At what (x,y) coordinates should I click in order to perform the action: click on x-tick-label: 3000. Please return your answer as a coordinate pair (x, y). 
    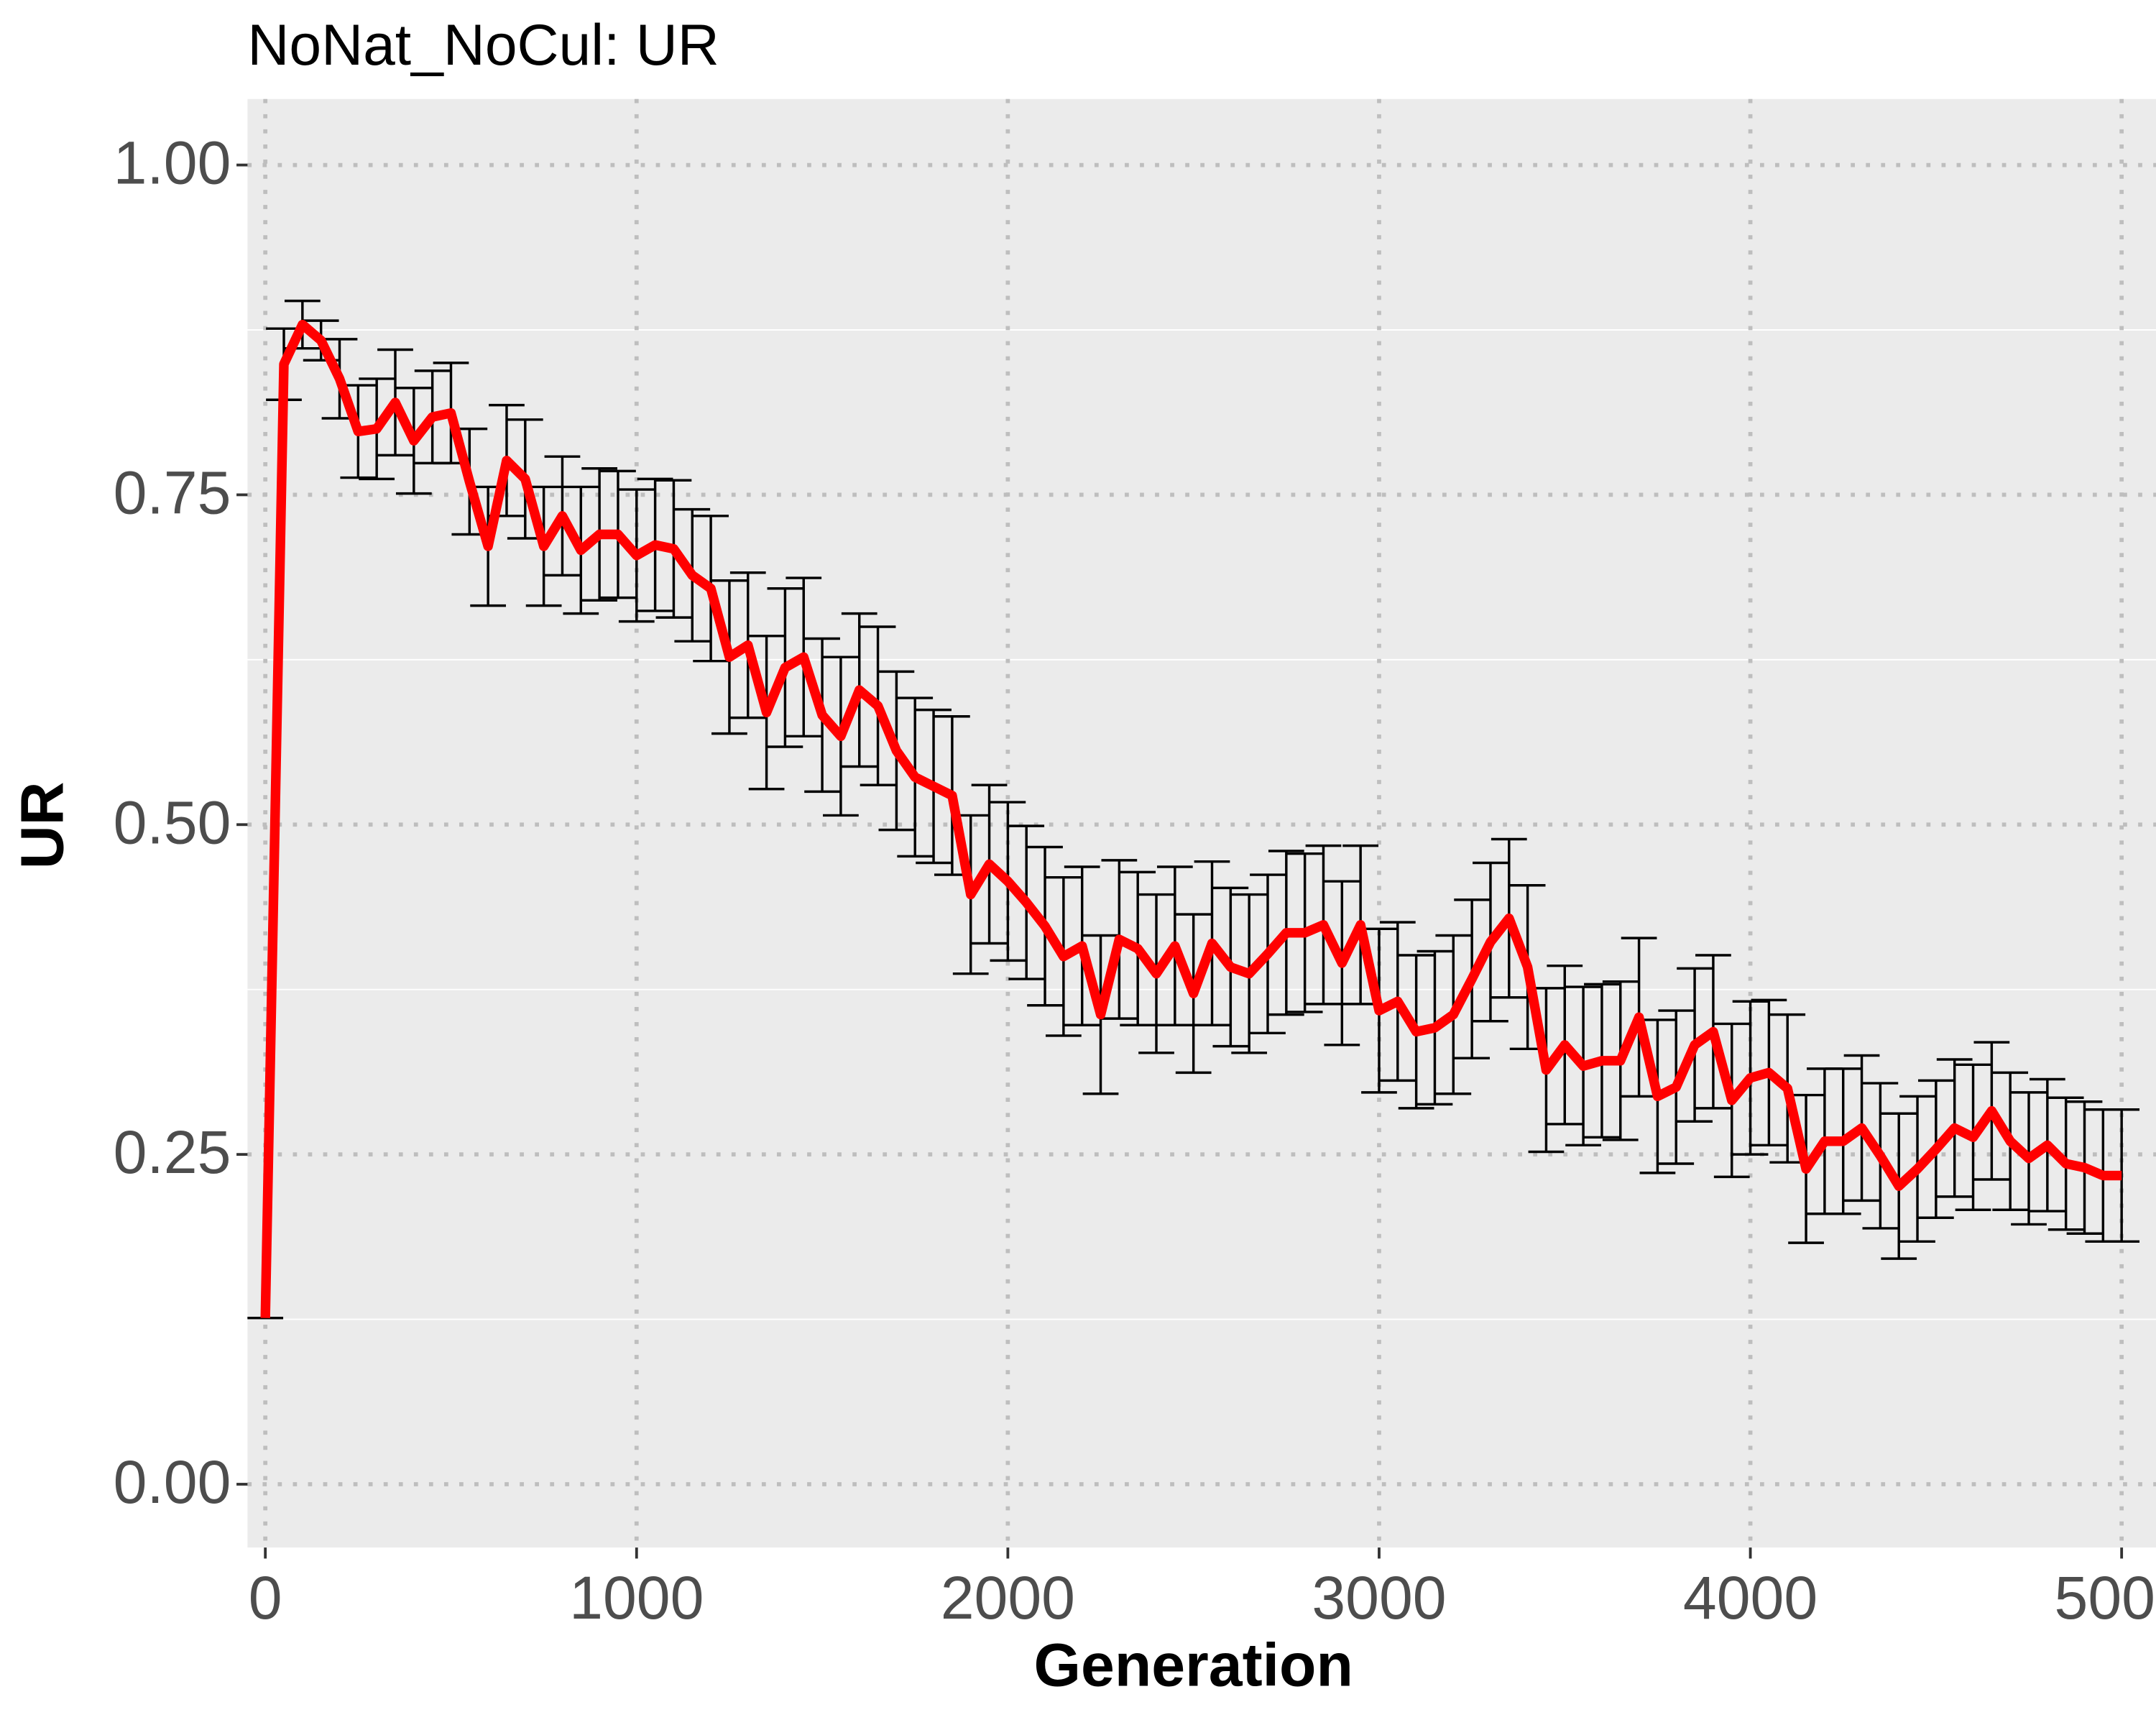
    Looking at the image, I should click on (1379, 1598).